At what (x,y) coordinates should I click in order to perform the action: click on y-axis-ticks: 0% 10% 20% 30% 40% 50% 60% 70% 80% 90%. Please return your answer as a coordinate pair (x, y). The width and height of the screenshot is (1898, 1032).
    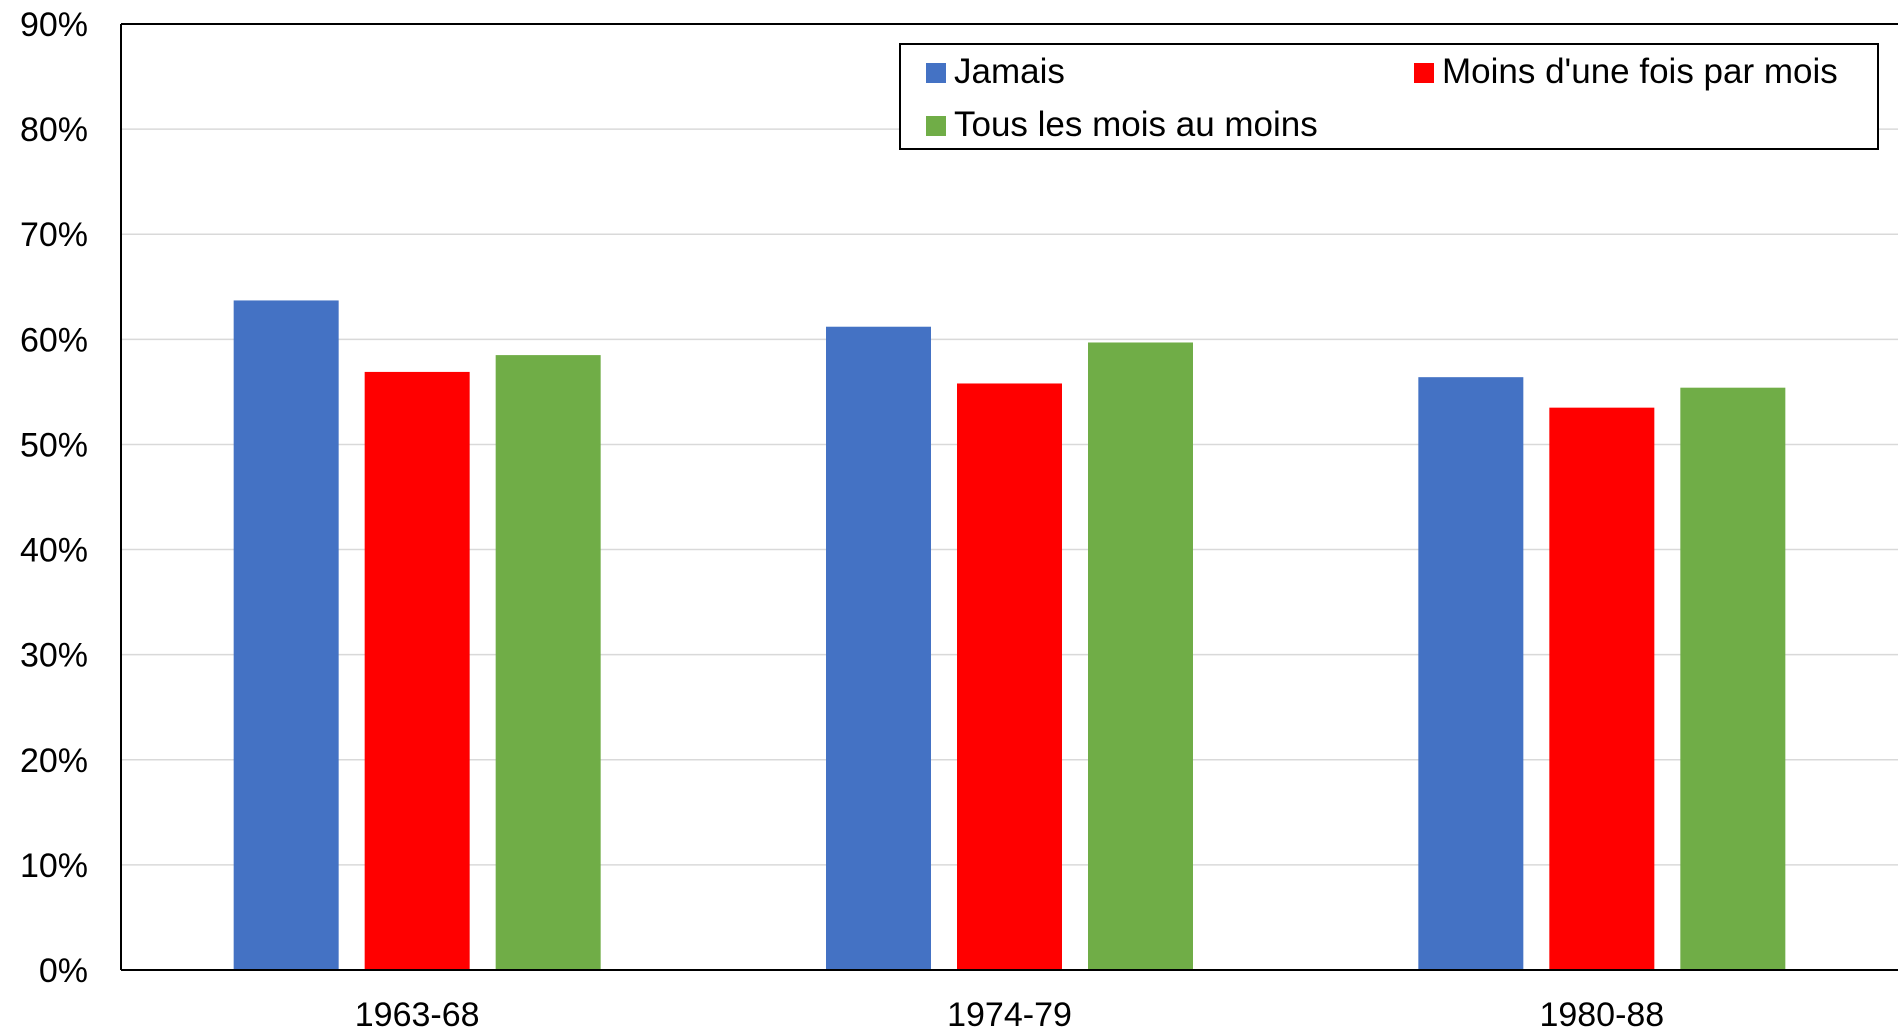
    Looking at the image, I should click on (54, 498).